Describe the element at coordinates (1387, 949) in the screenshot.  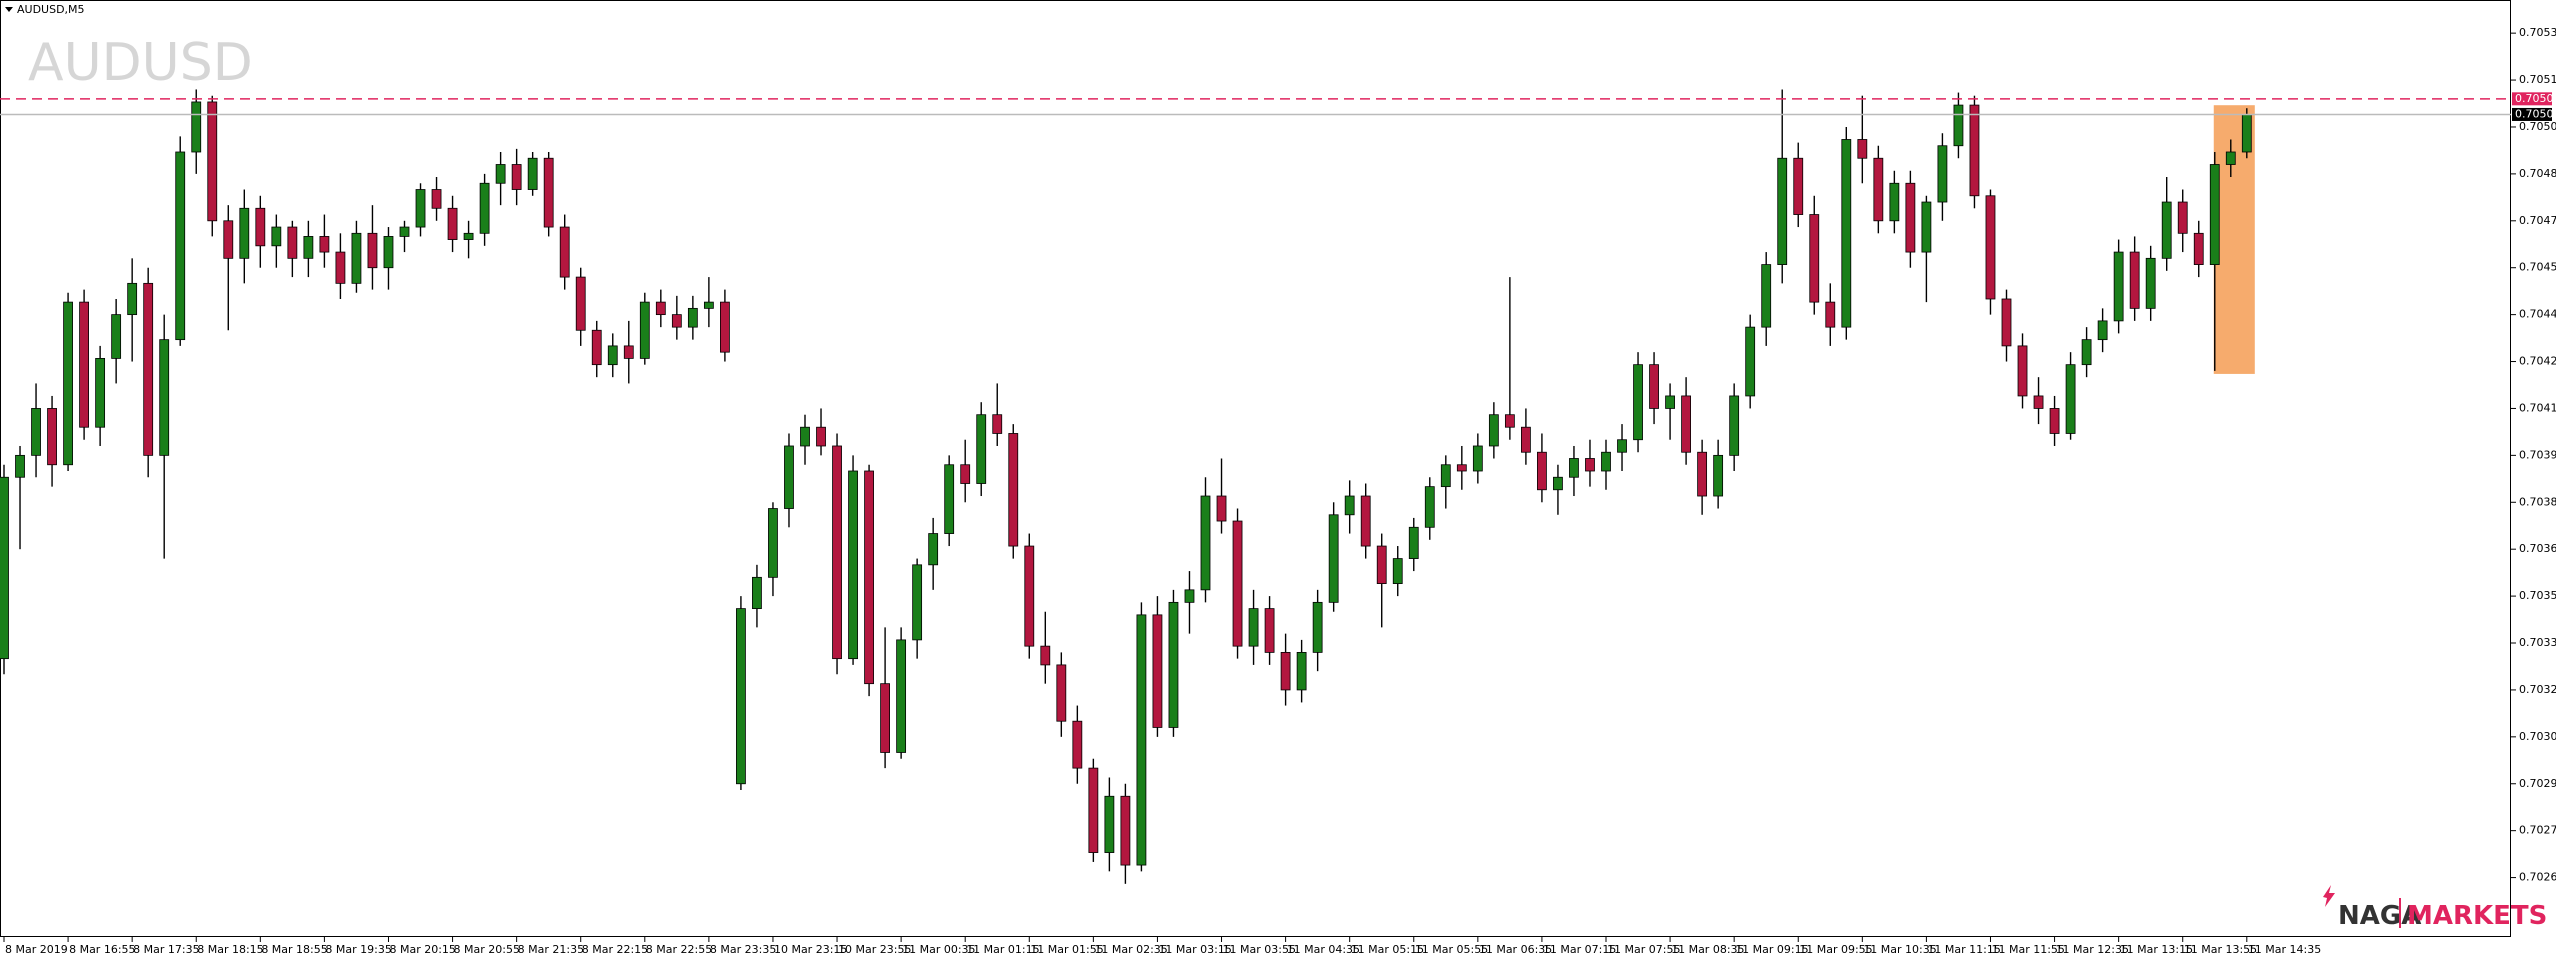
I see `x-tick-label: 11 Mar 05:15` at that location.